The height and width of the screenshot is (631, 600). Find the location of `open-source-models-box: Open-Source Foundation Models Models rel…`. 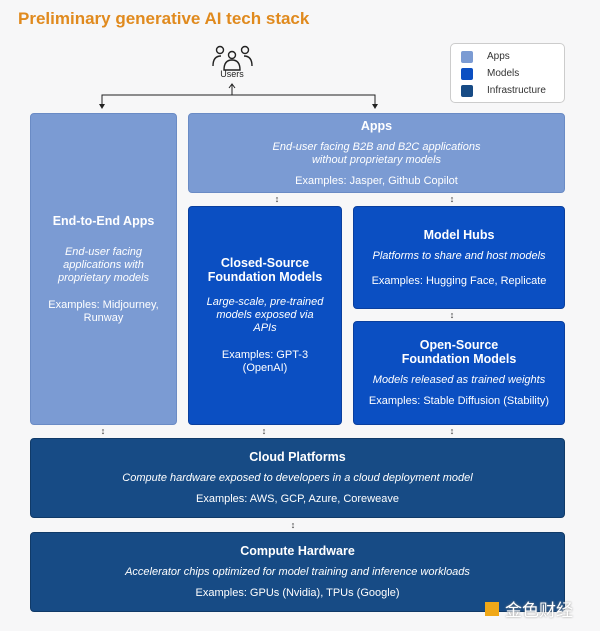

open-source-models-box: Open-Source Foundation Models Models rel… is located at coordinates (459, 373).